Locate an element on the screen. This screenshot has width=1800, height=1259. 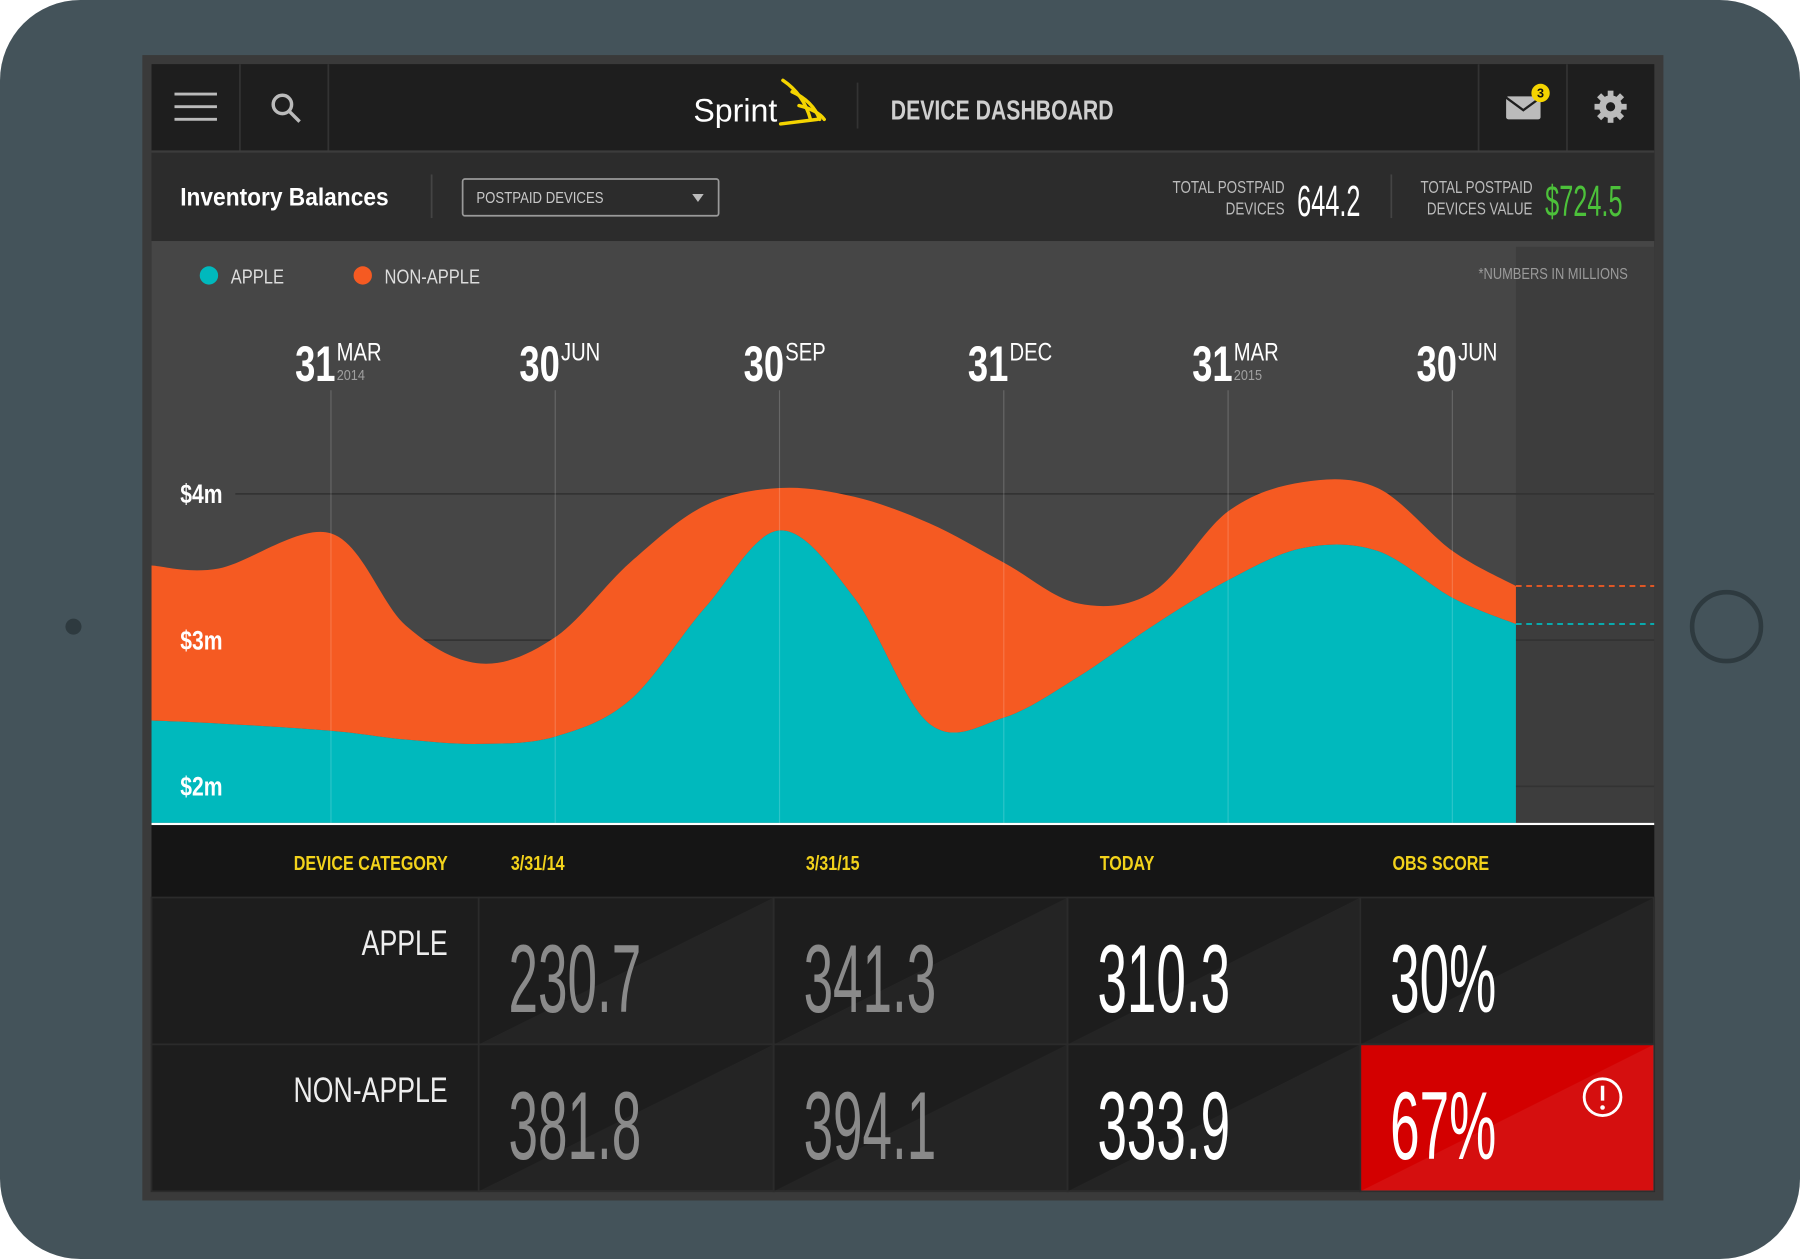
column-header: DEVICE CATEGORY is located at coordinates (371, 862).